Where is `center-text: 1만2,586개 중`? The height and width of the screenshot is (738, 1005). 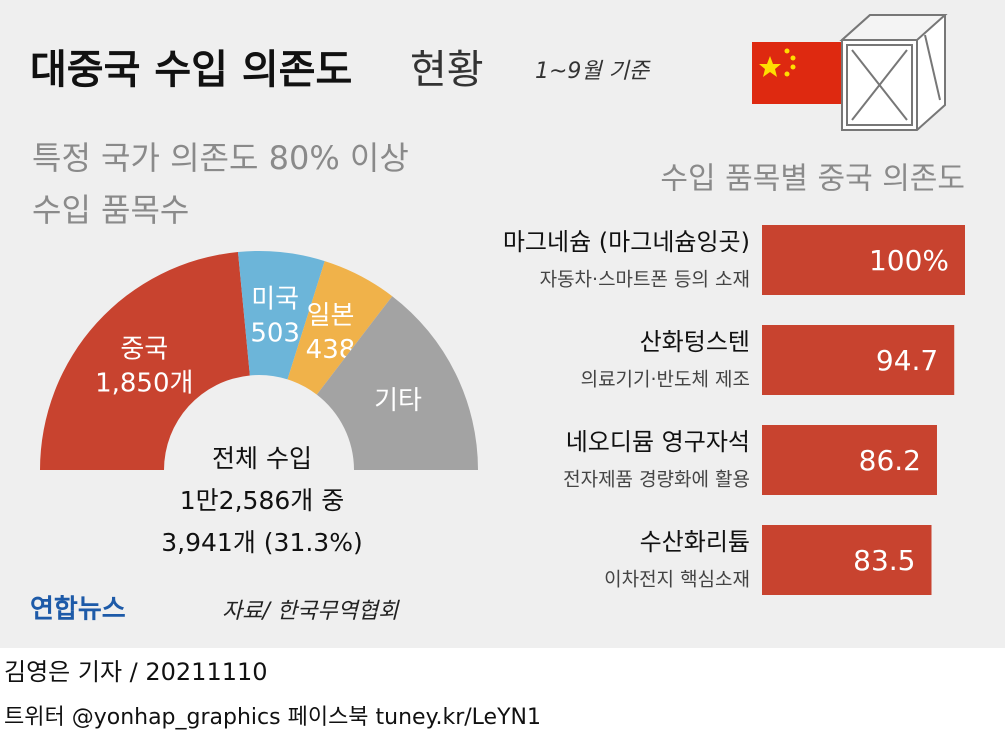
center-text: 1만2,586개 중 is located at coordinates (262, 500).